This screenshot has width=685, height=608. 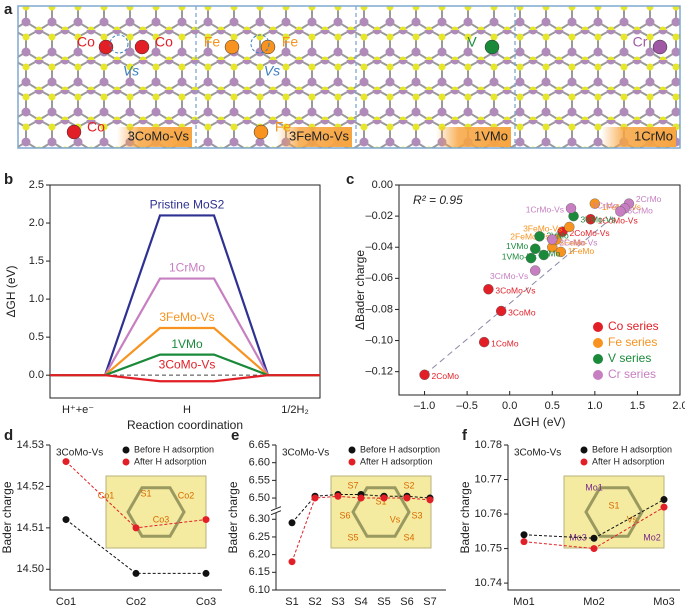 I want to click on y-tick-label: –0.02, so click(x=379, y=216).